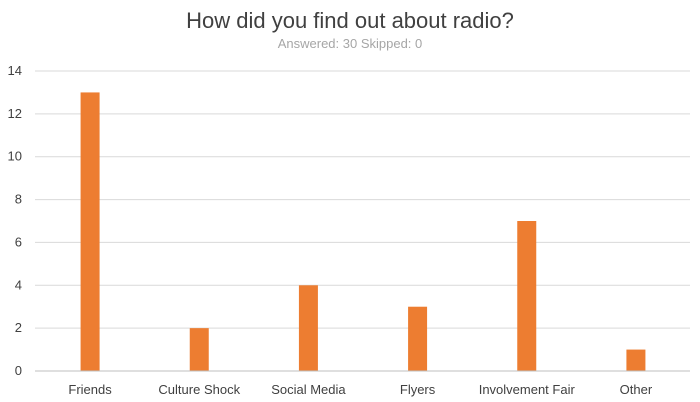  What do you see at coordinates (15, 156) in the screenshot?
I see `y-tick-label: 10` at bounding box center [15, 156].